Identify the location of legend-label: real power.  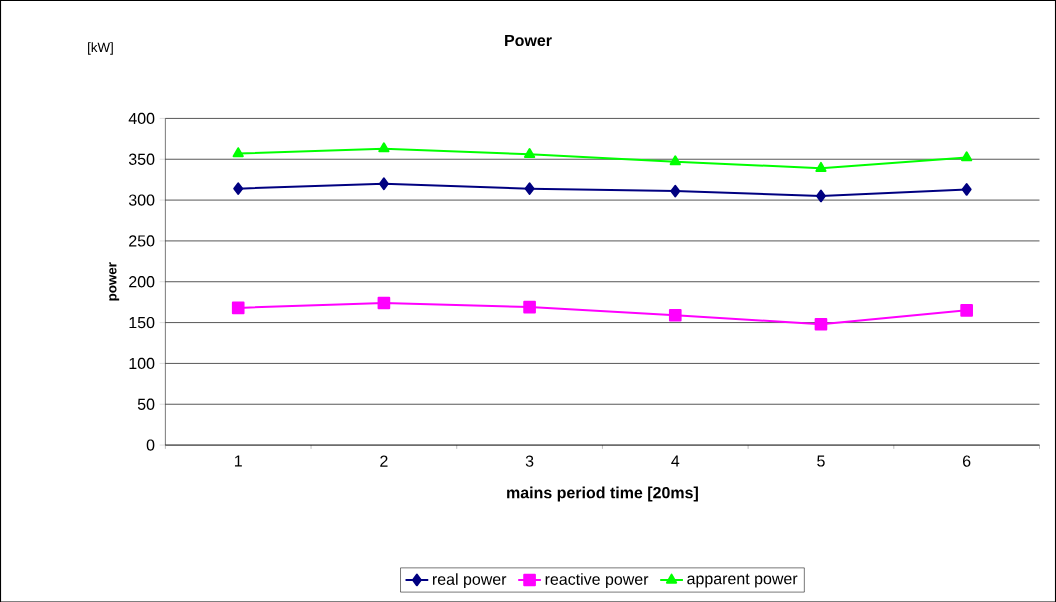
(469, 580).